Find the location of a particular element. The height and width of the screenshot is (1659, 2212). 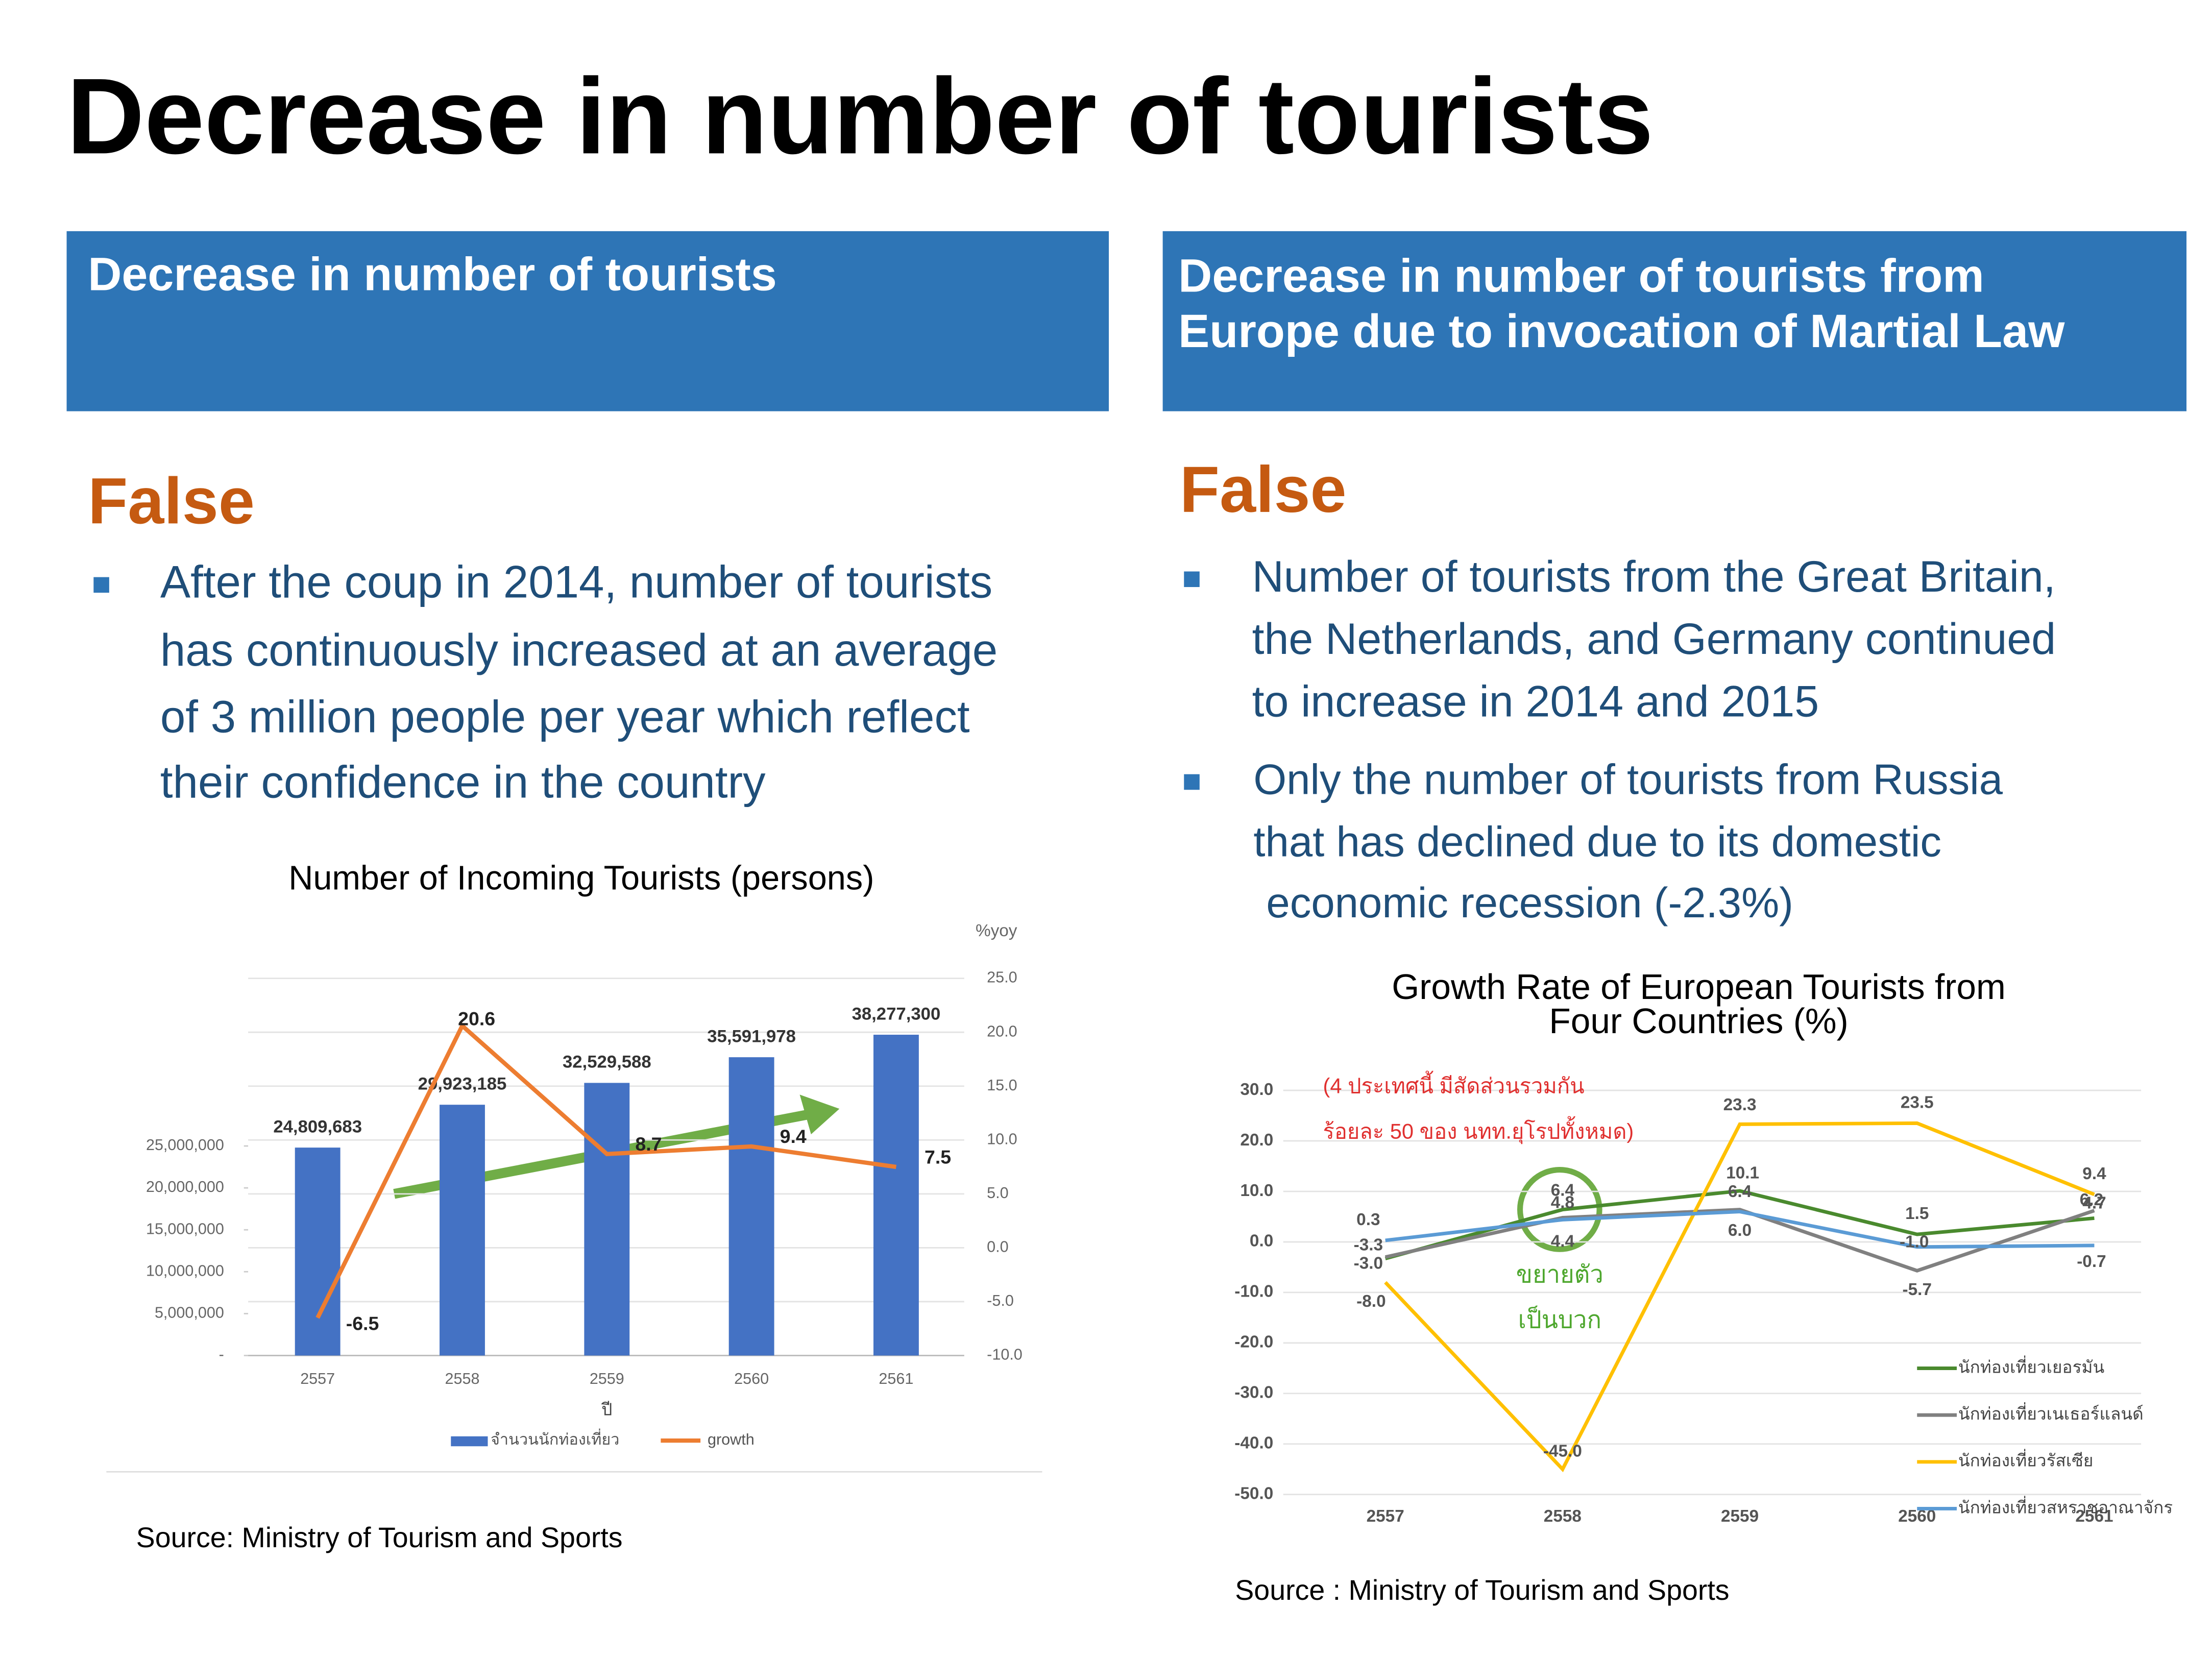

y2-tick-label: 25.0 is located at coordinates (1002, 977).